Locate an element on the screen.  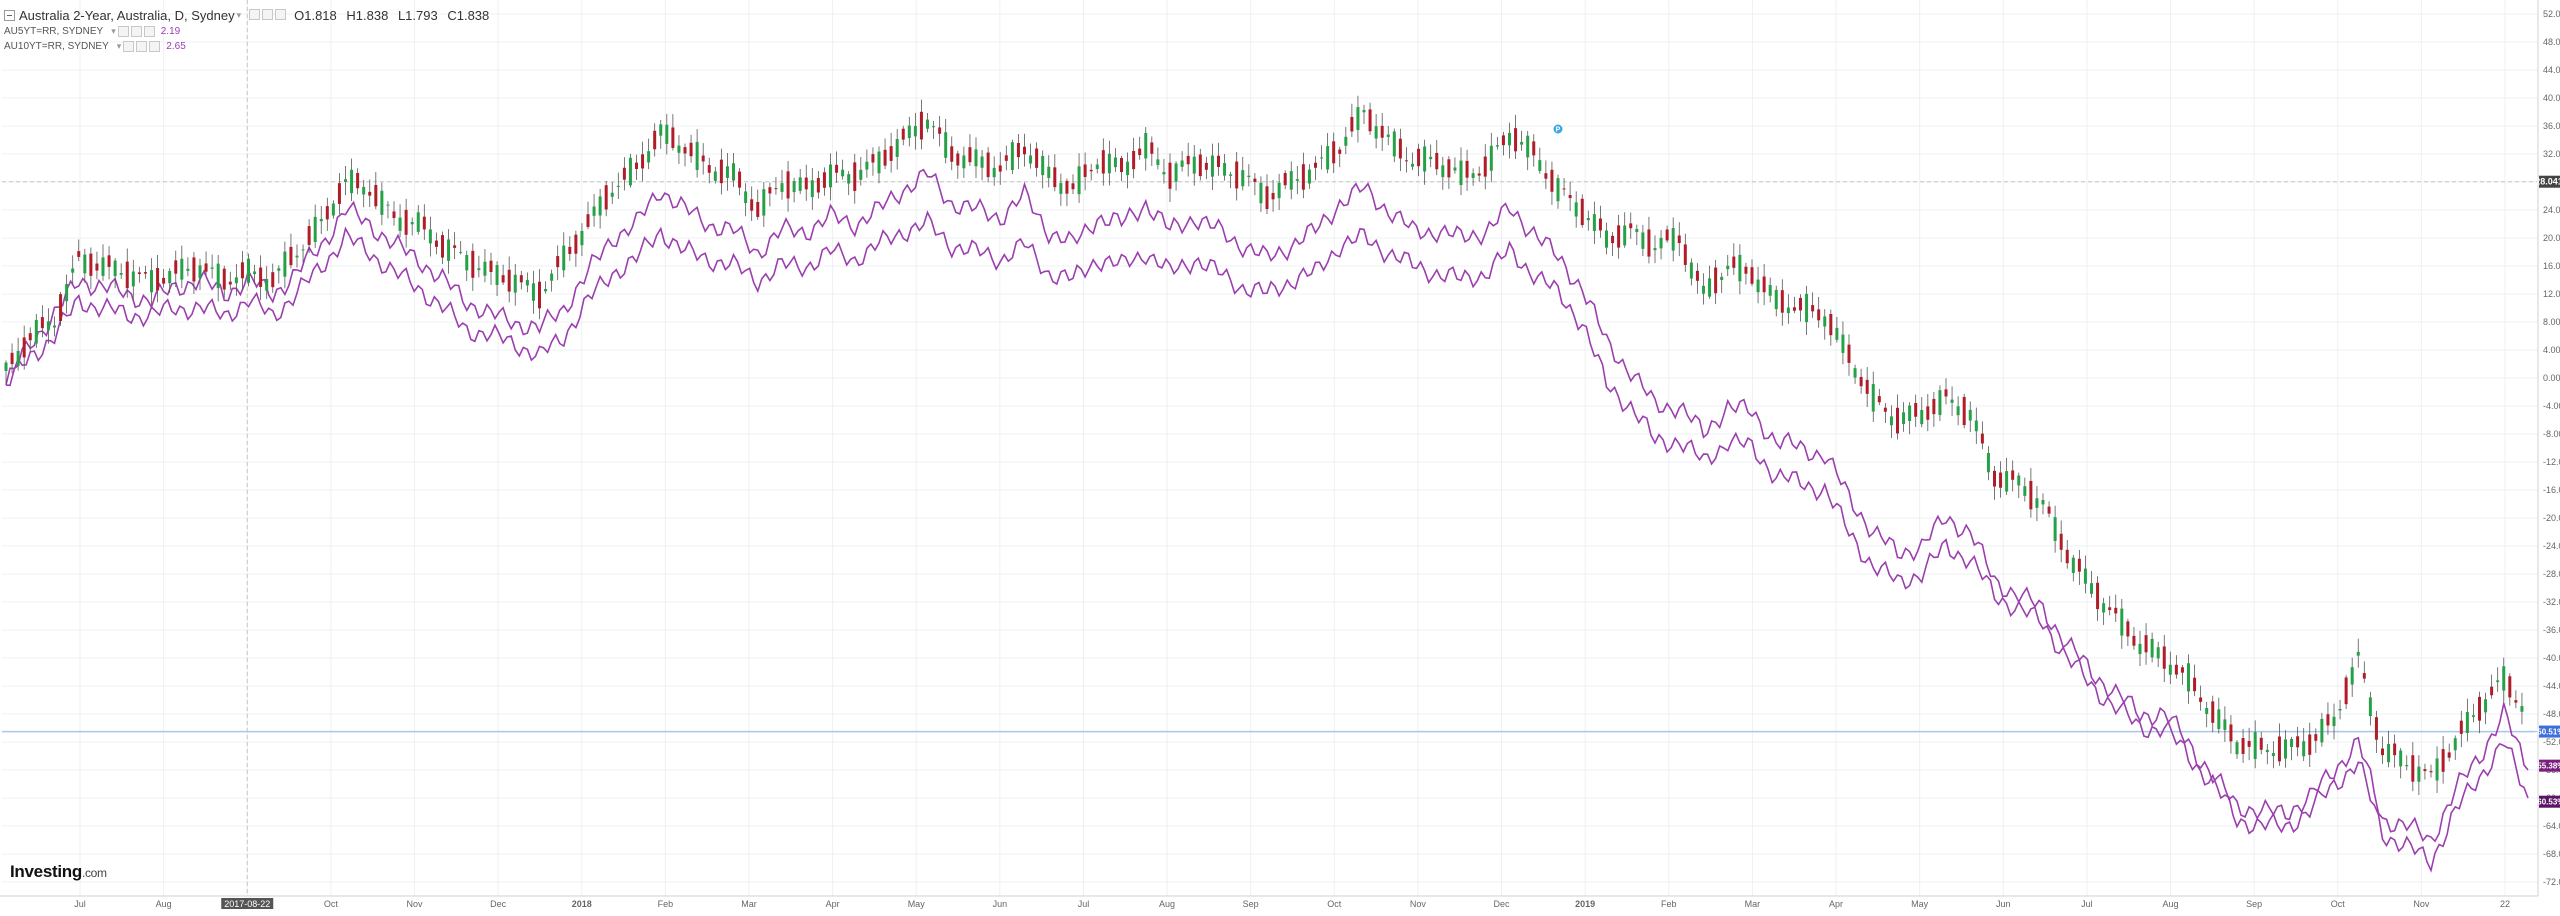
y-tick-label: -52.00% is located at coordinates (2551, 742).